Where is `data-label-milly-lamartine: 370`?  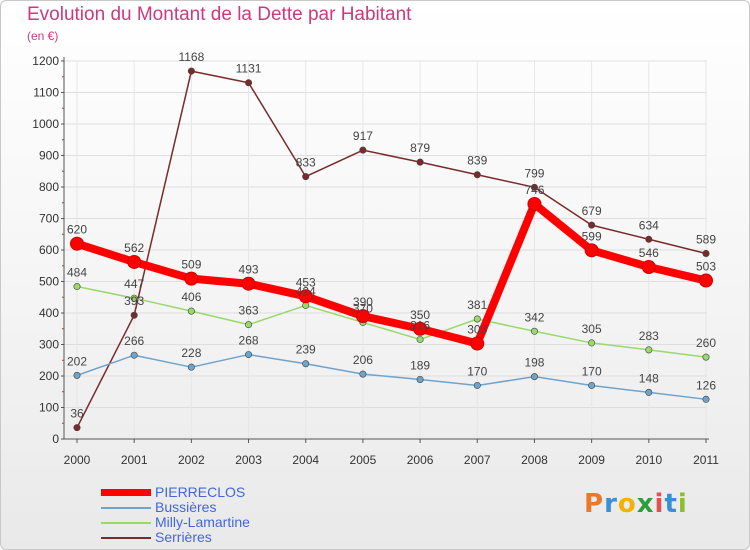
data-label-milly-lamartine: 370 is located at coordinates (363, 308).